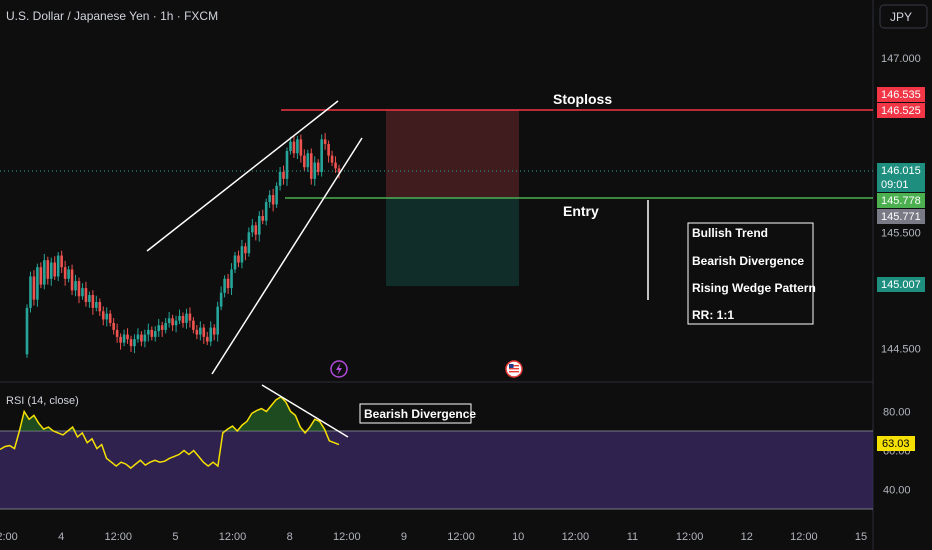 The image size is (932, 550). I want to click on price-tick-label: 144.500, so click(901, 350).